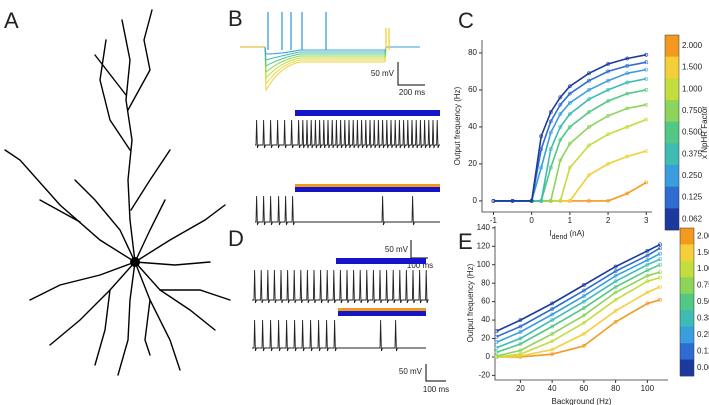 The width and height of the screenshot is (709, 405). Describe the element at coordinates (411, 74) in the screenshot. I see `scale-bar` at that location.